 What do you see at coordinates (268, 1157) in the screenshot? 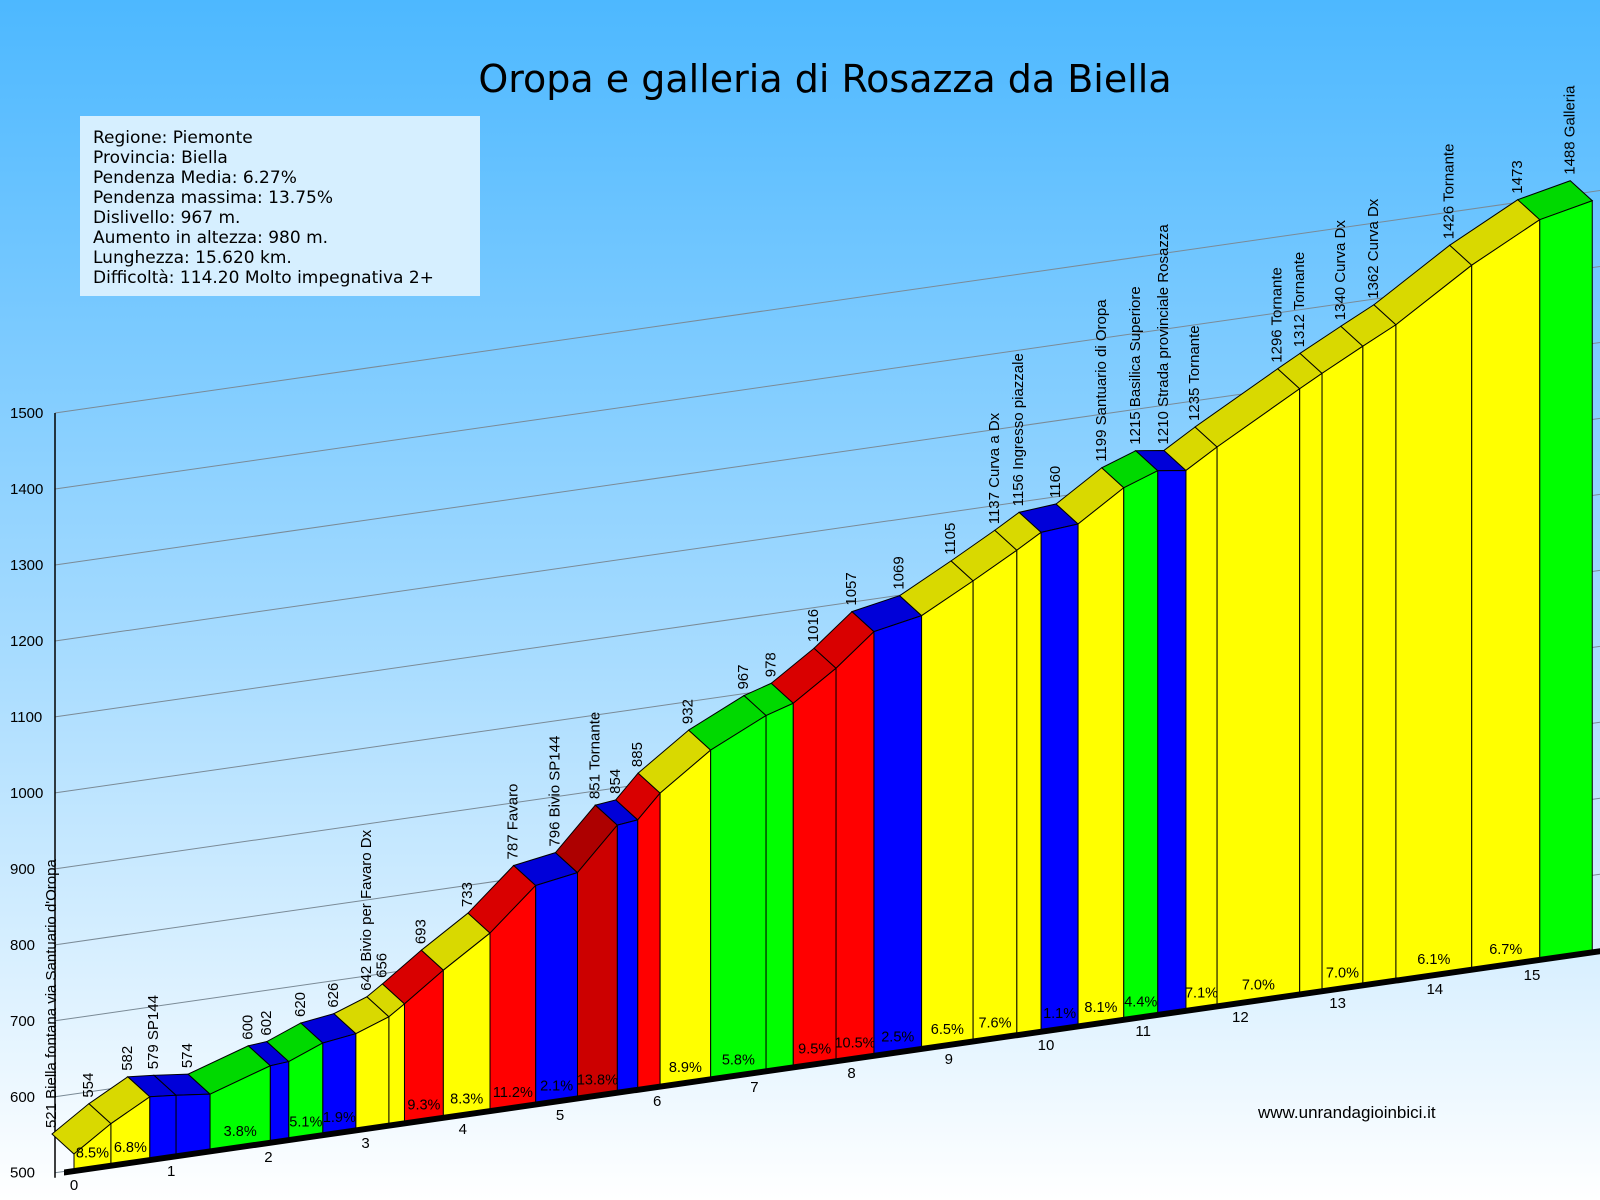
I see `x-tick-label: 2` at bounding box center [268, 1157].